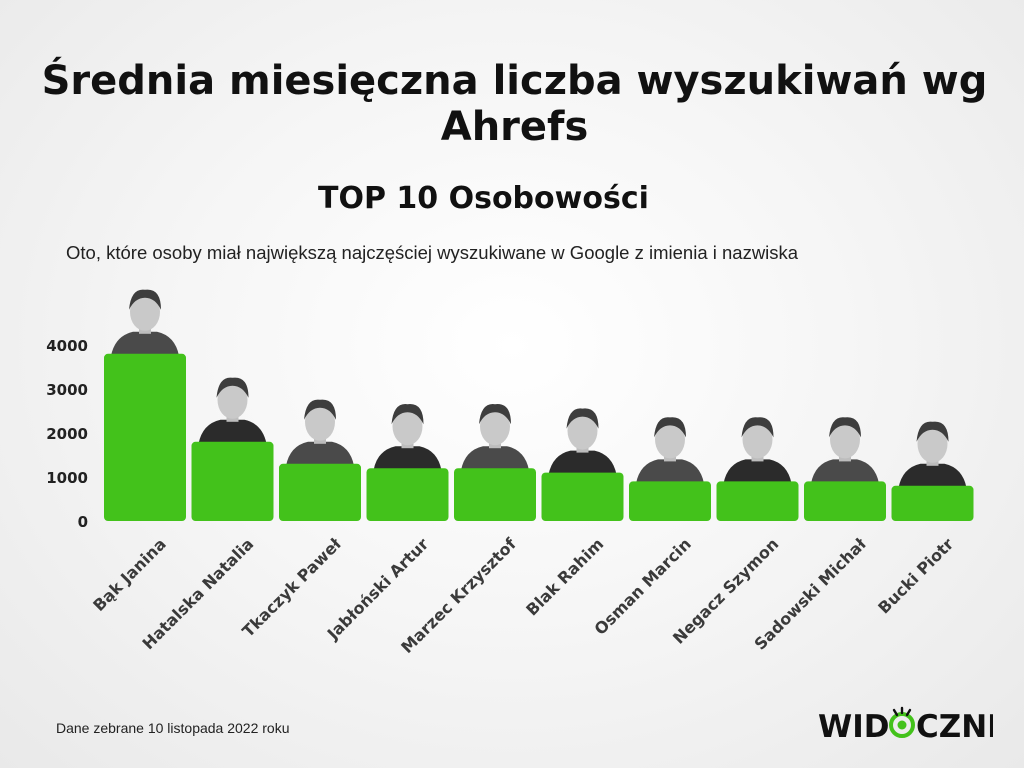  I want to click on chart-subtitle: TOP 10 Osobowości, so click(483, 198).